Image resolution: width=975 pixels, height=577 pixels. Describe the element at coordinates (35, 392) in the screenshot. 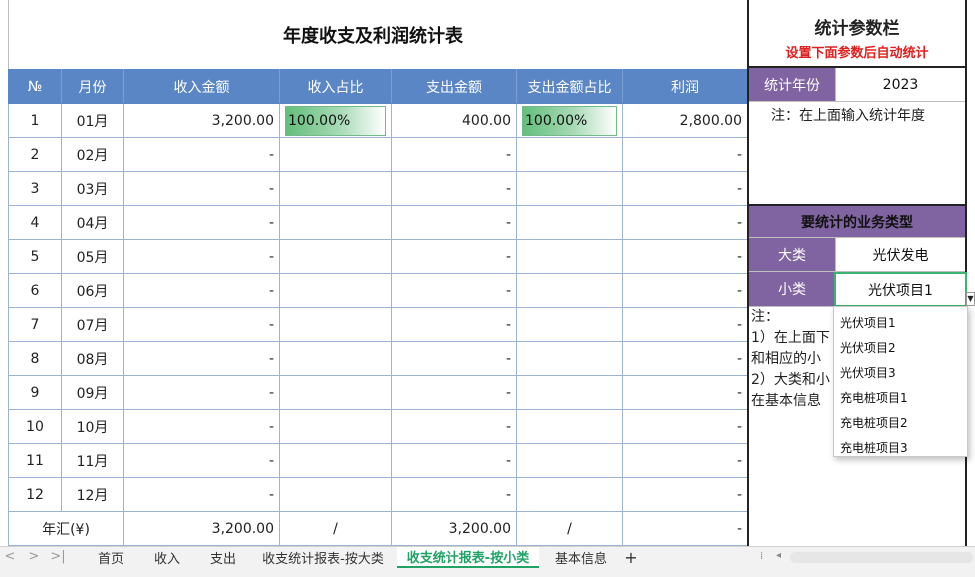

I see `row-no-cell: 9` at that location.